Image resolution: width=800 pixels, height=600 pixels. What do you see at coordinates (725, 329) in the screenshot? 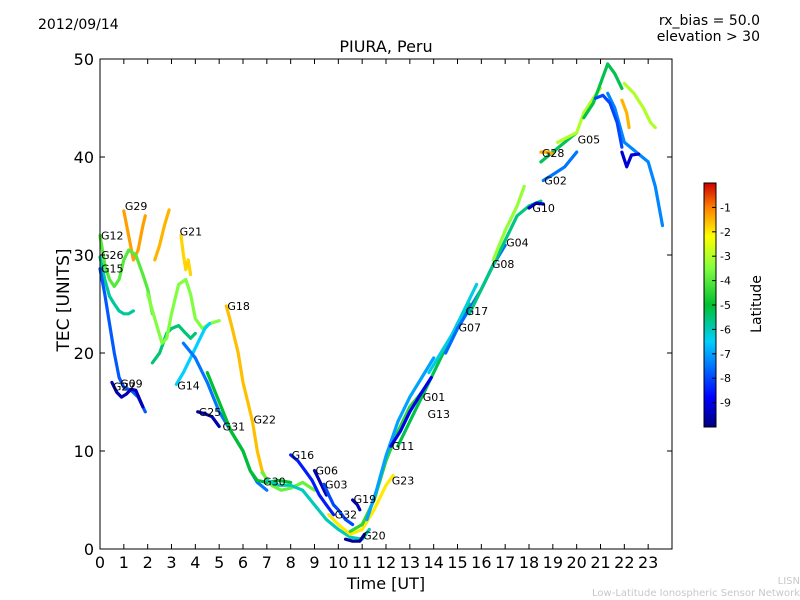
I see `colorbar-tick-label: -6` at bounding box center [725, 329].